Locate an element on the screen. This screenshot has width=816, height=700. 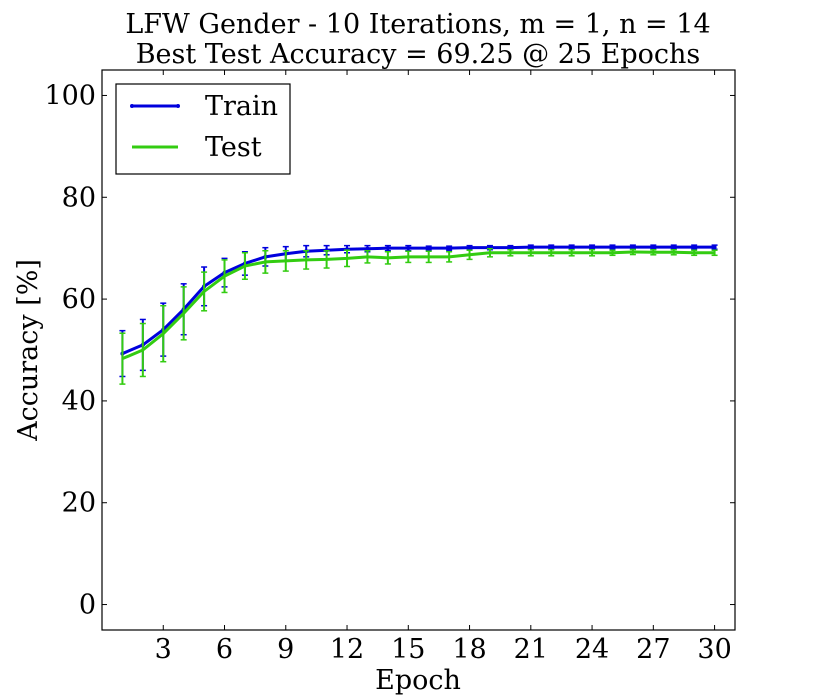
legend-train-label: Train is located at coordinates (241, 106).